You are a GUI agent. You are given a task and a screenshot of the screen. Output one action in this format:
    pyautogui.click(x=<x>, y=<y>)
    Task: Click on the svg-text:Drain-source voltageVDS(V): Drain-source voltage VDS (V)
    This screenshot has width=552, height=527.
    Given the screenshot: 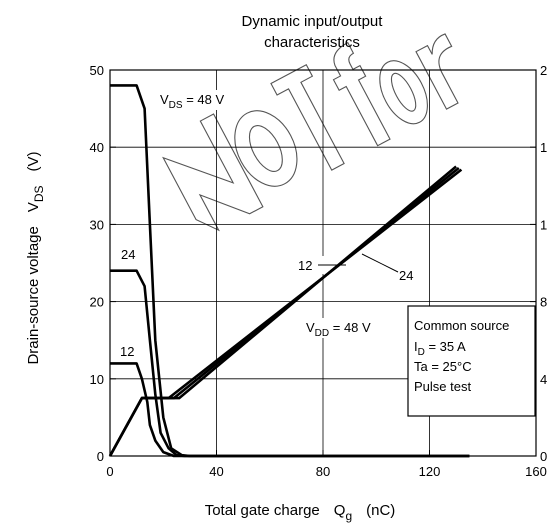 What is the action you would take?
    pyautogui.click(x=35, y=257)
    